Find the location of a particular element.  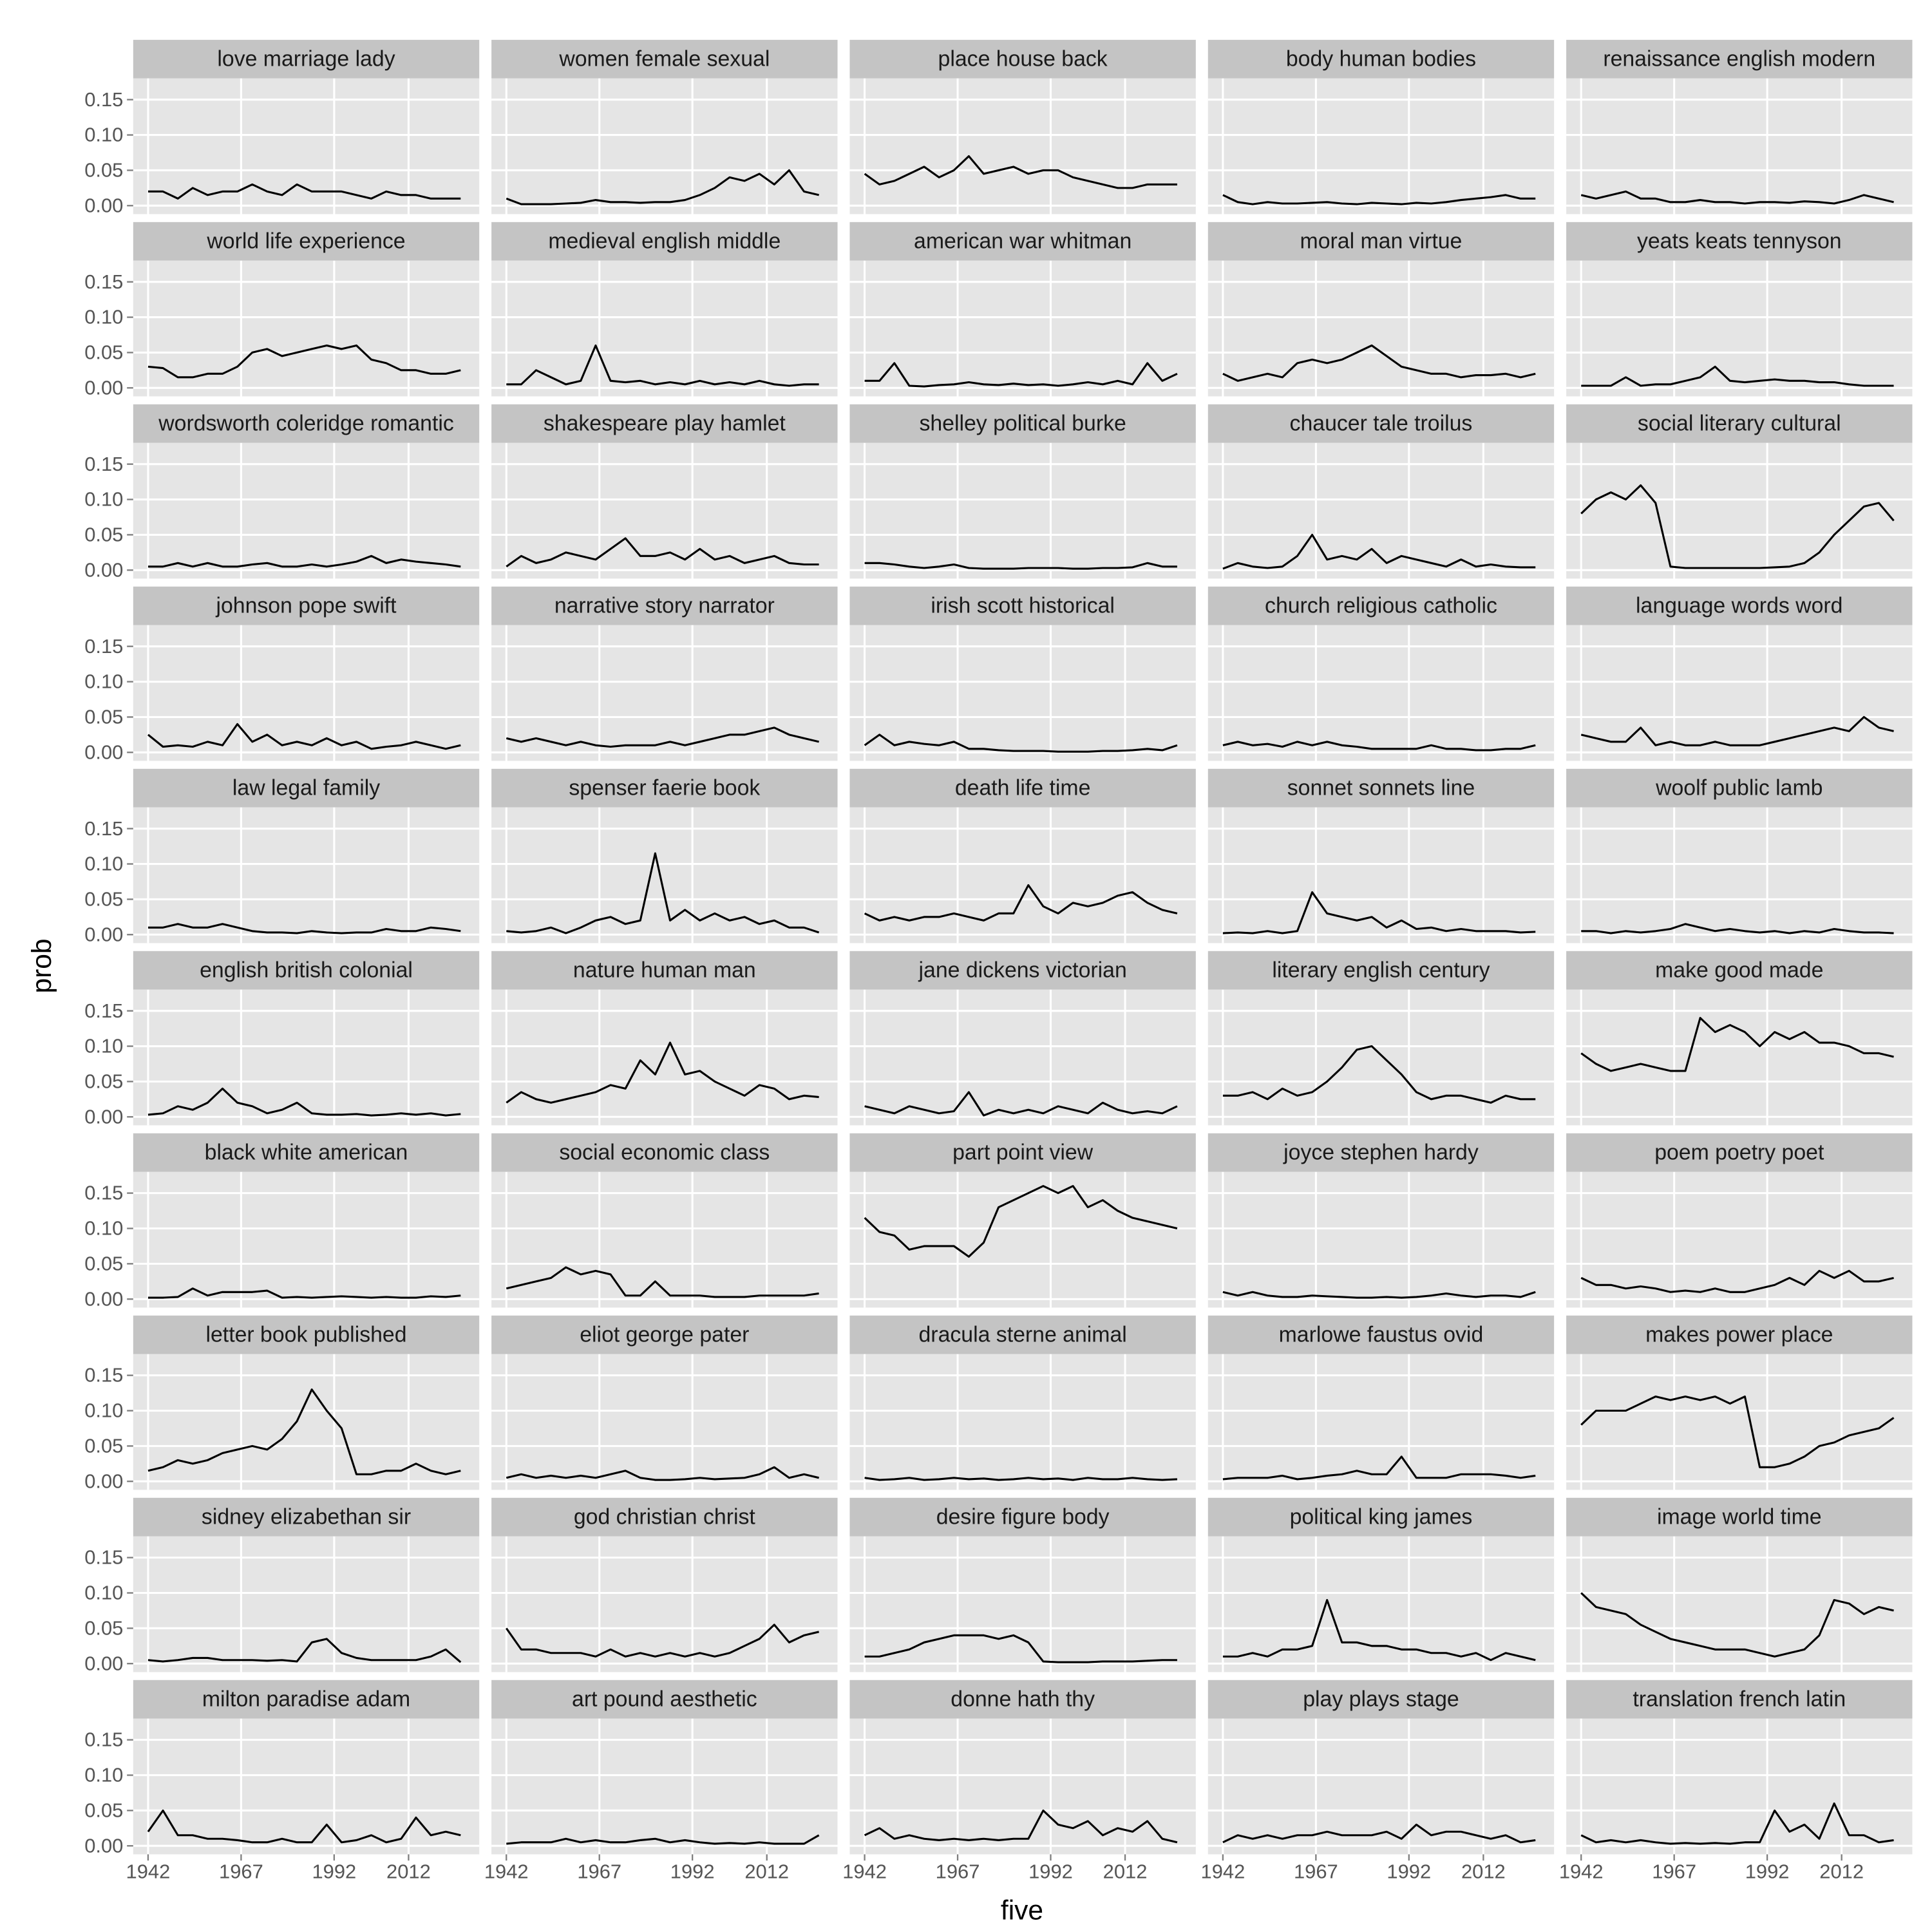

facet: play plays stage 1942 1967 1992 2012 is located at coordinates (1378, 1781).